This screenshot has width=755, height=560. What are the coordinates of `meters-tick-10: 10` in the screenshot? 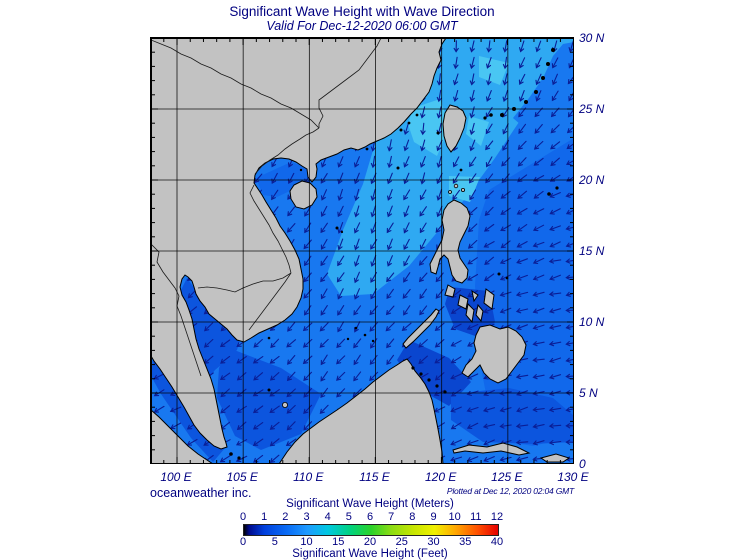 It's located at (454, 517).